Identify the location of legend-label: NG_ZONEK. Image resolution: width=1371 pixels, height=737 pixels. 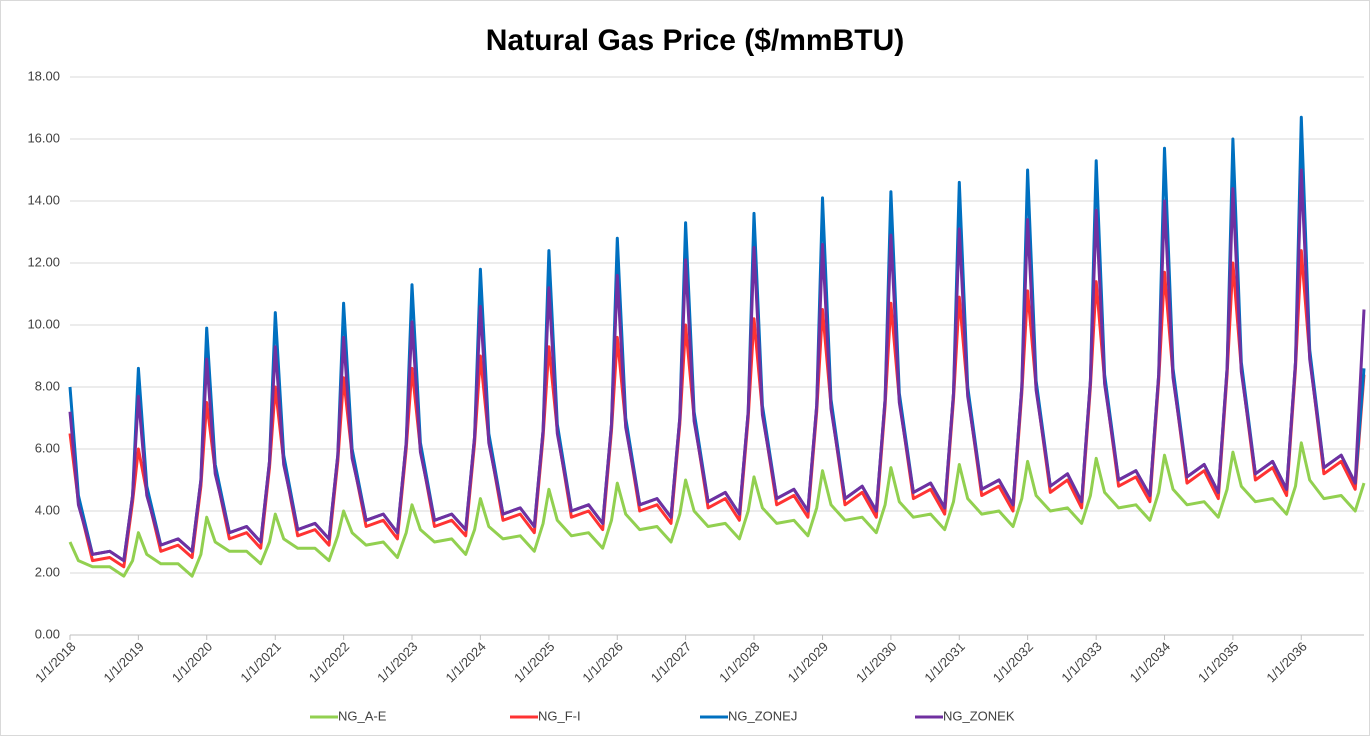
(979, 715).